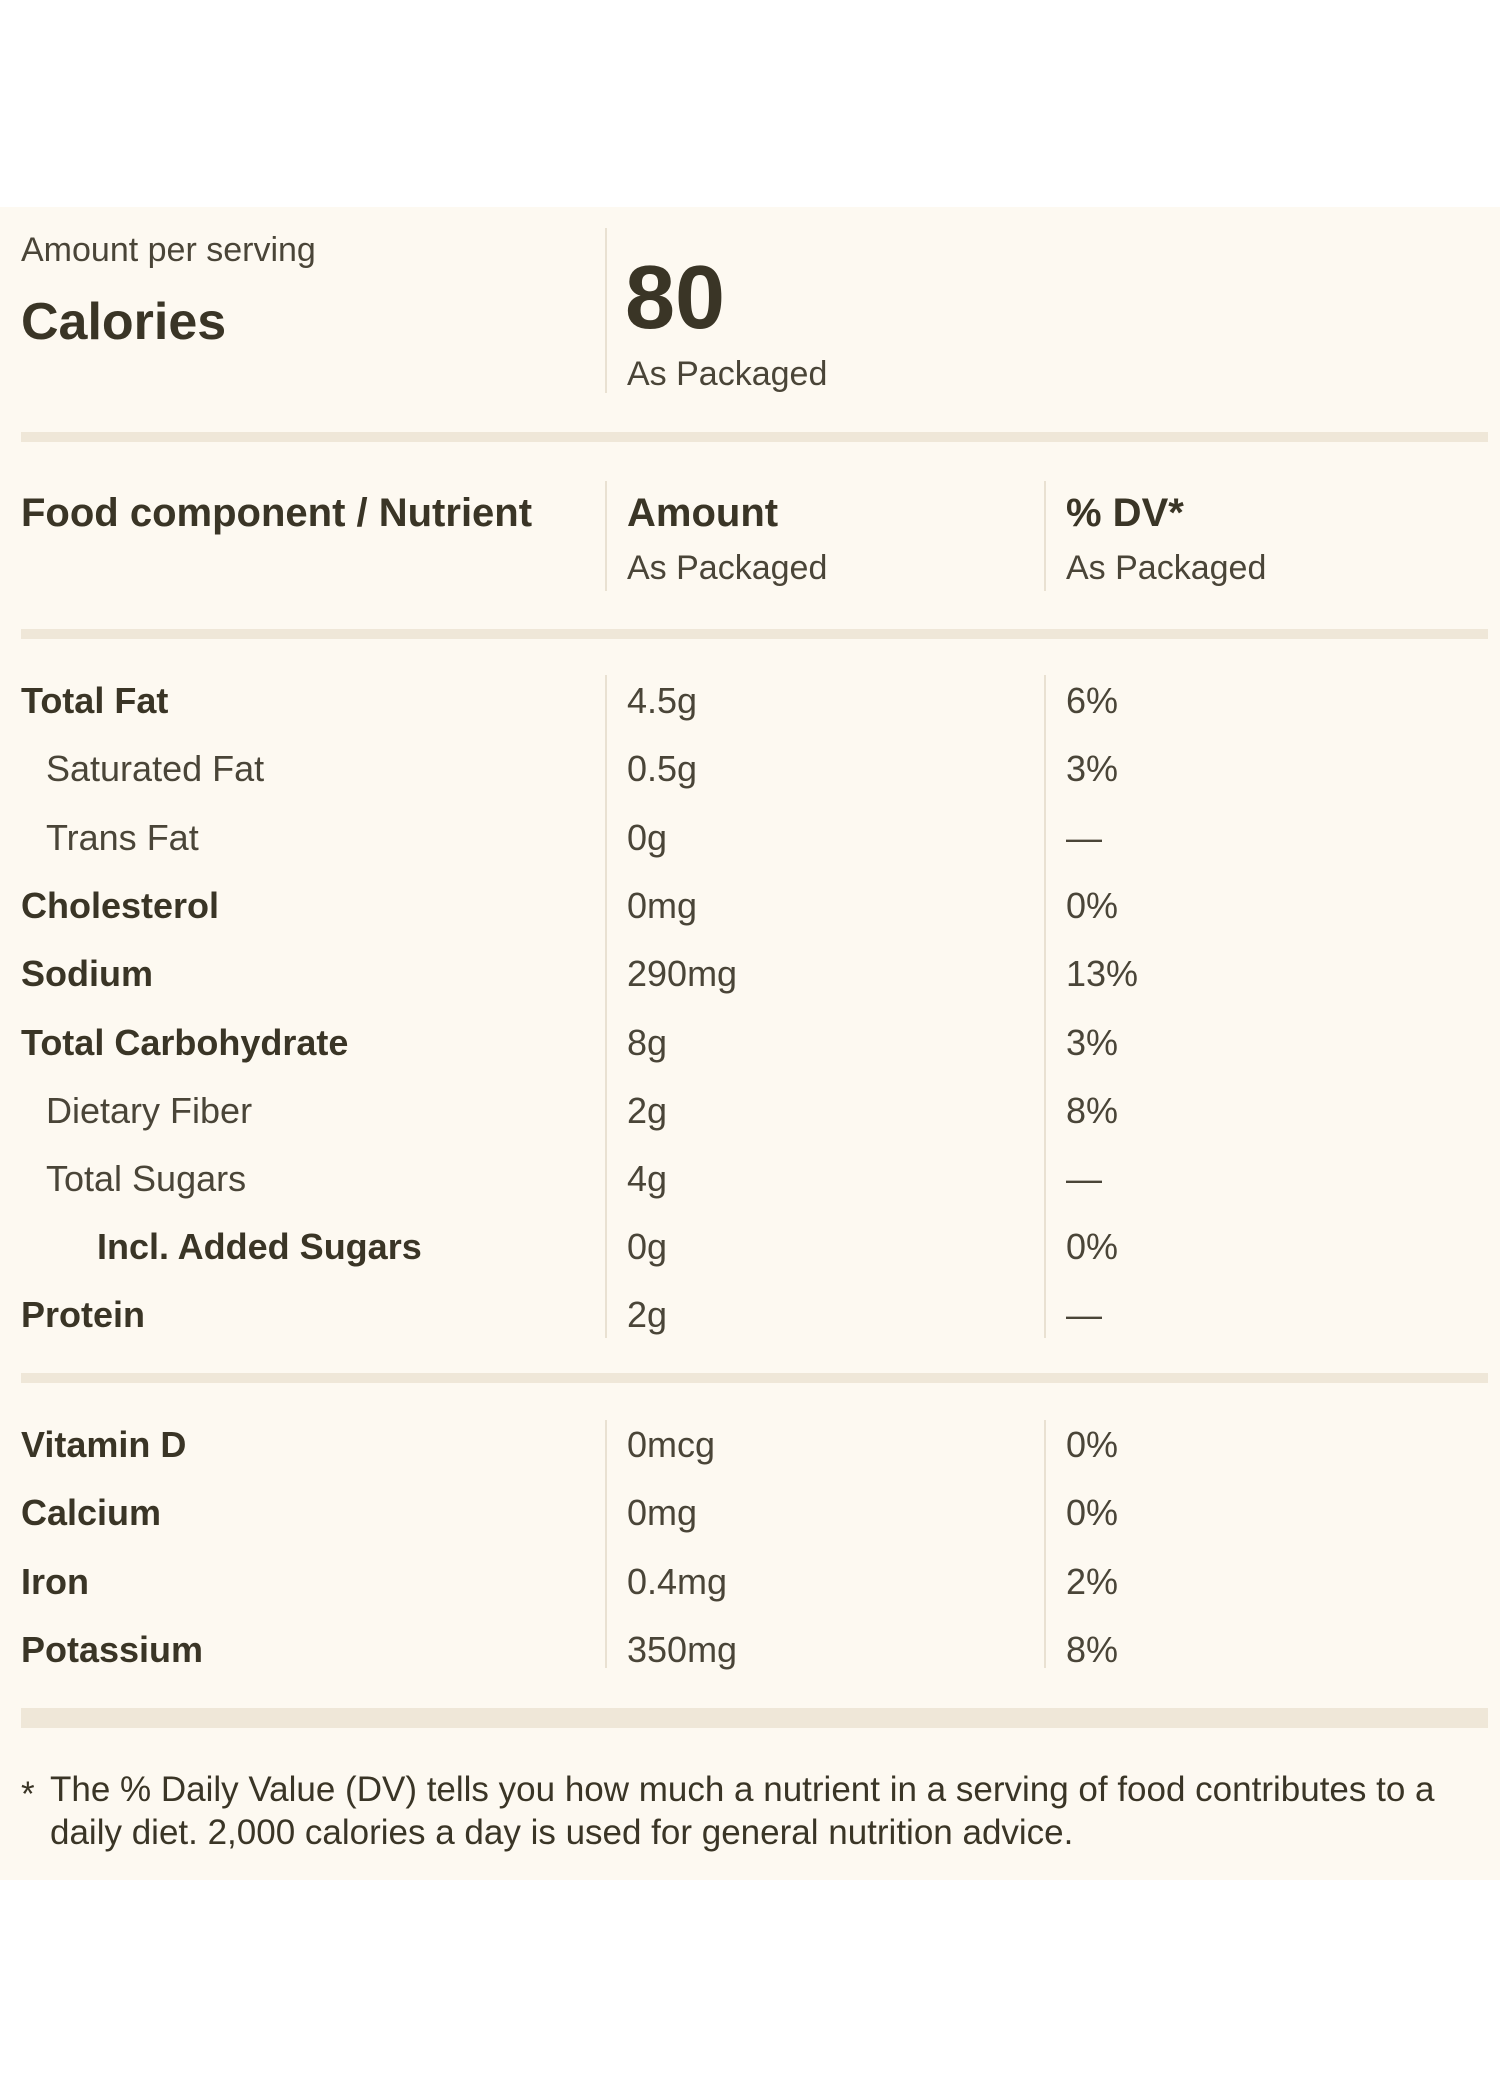 The image size is (1500, 2090). Describe the element at coordinates (155, 768) in the screenshot. I see `nutrient-name: Saturated Fat` at that location.